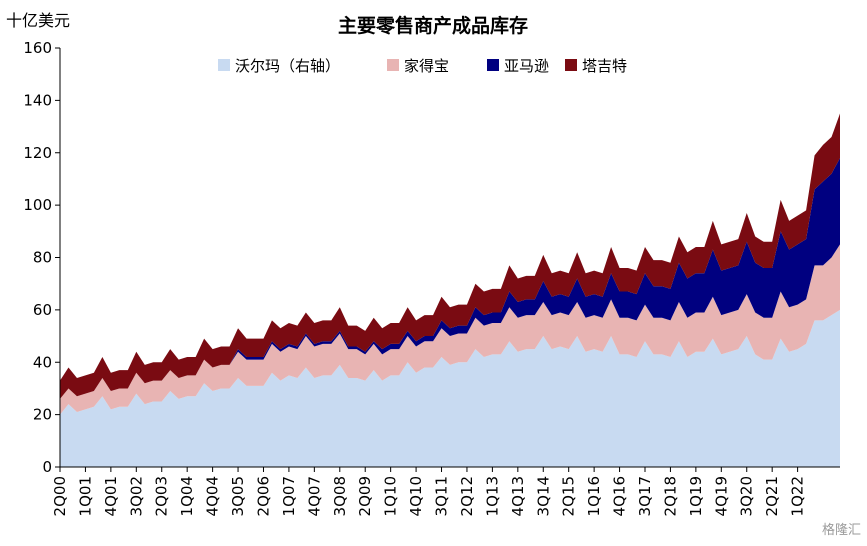 The image size is (867, 546). What do you see at coordinates (340, 496) in the screenshot?
I see `x-tick-label: 3Q08` at bounding box center [340, 496].